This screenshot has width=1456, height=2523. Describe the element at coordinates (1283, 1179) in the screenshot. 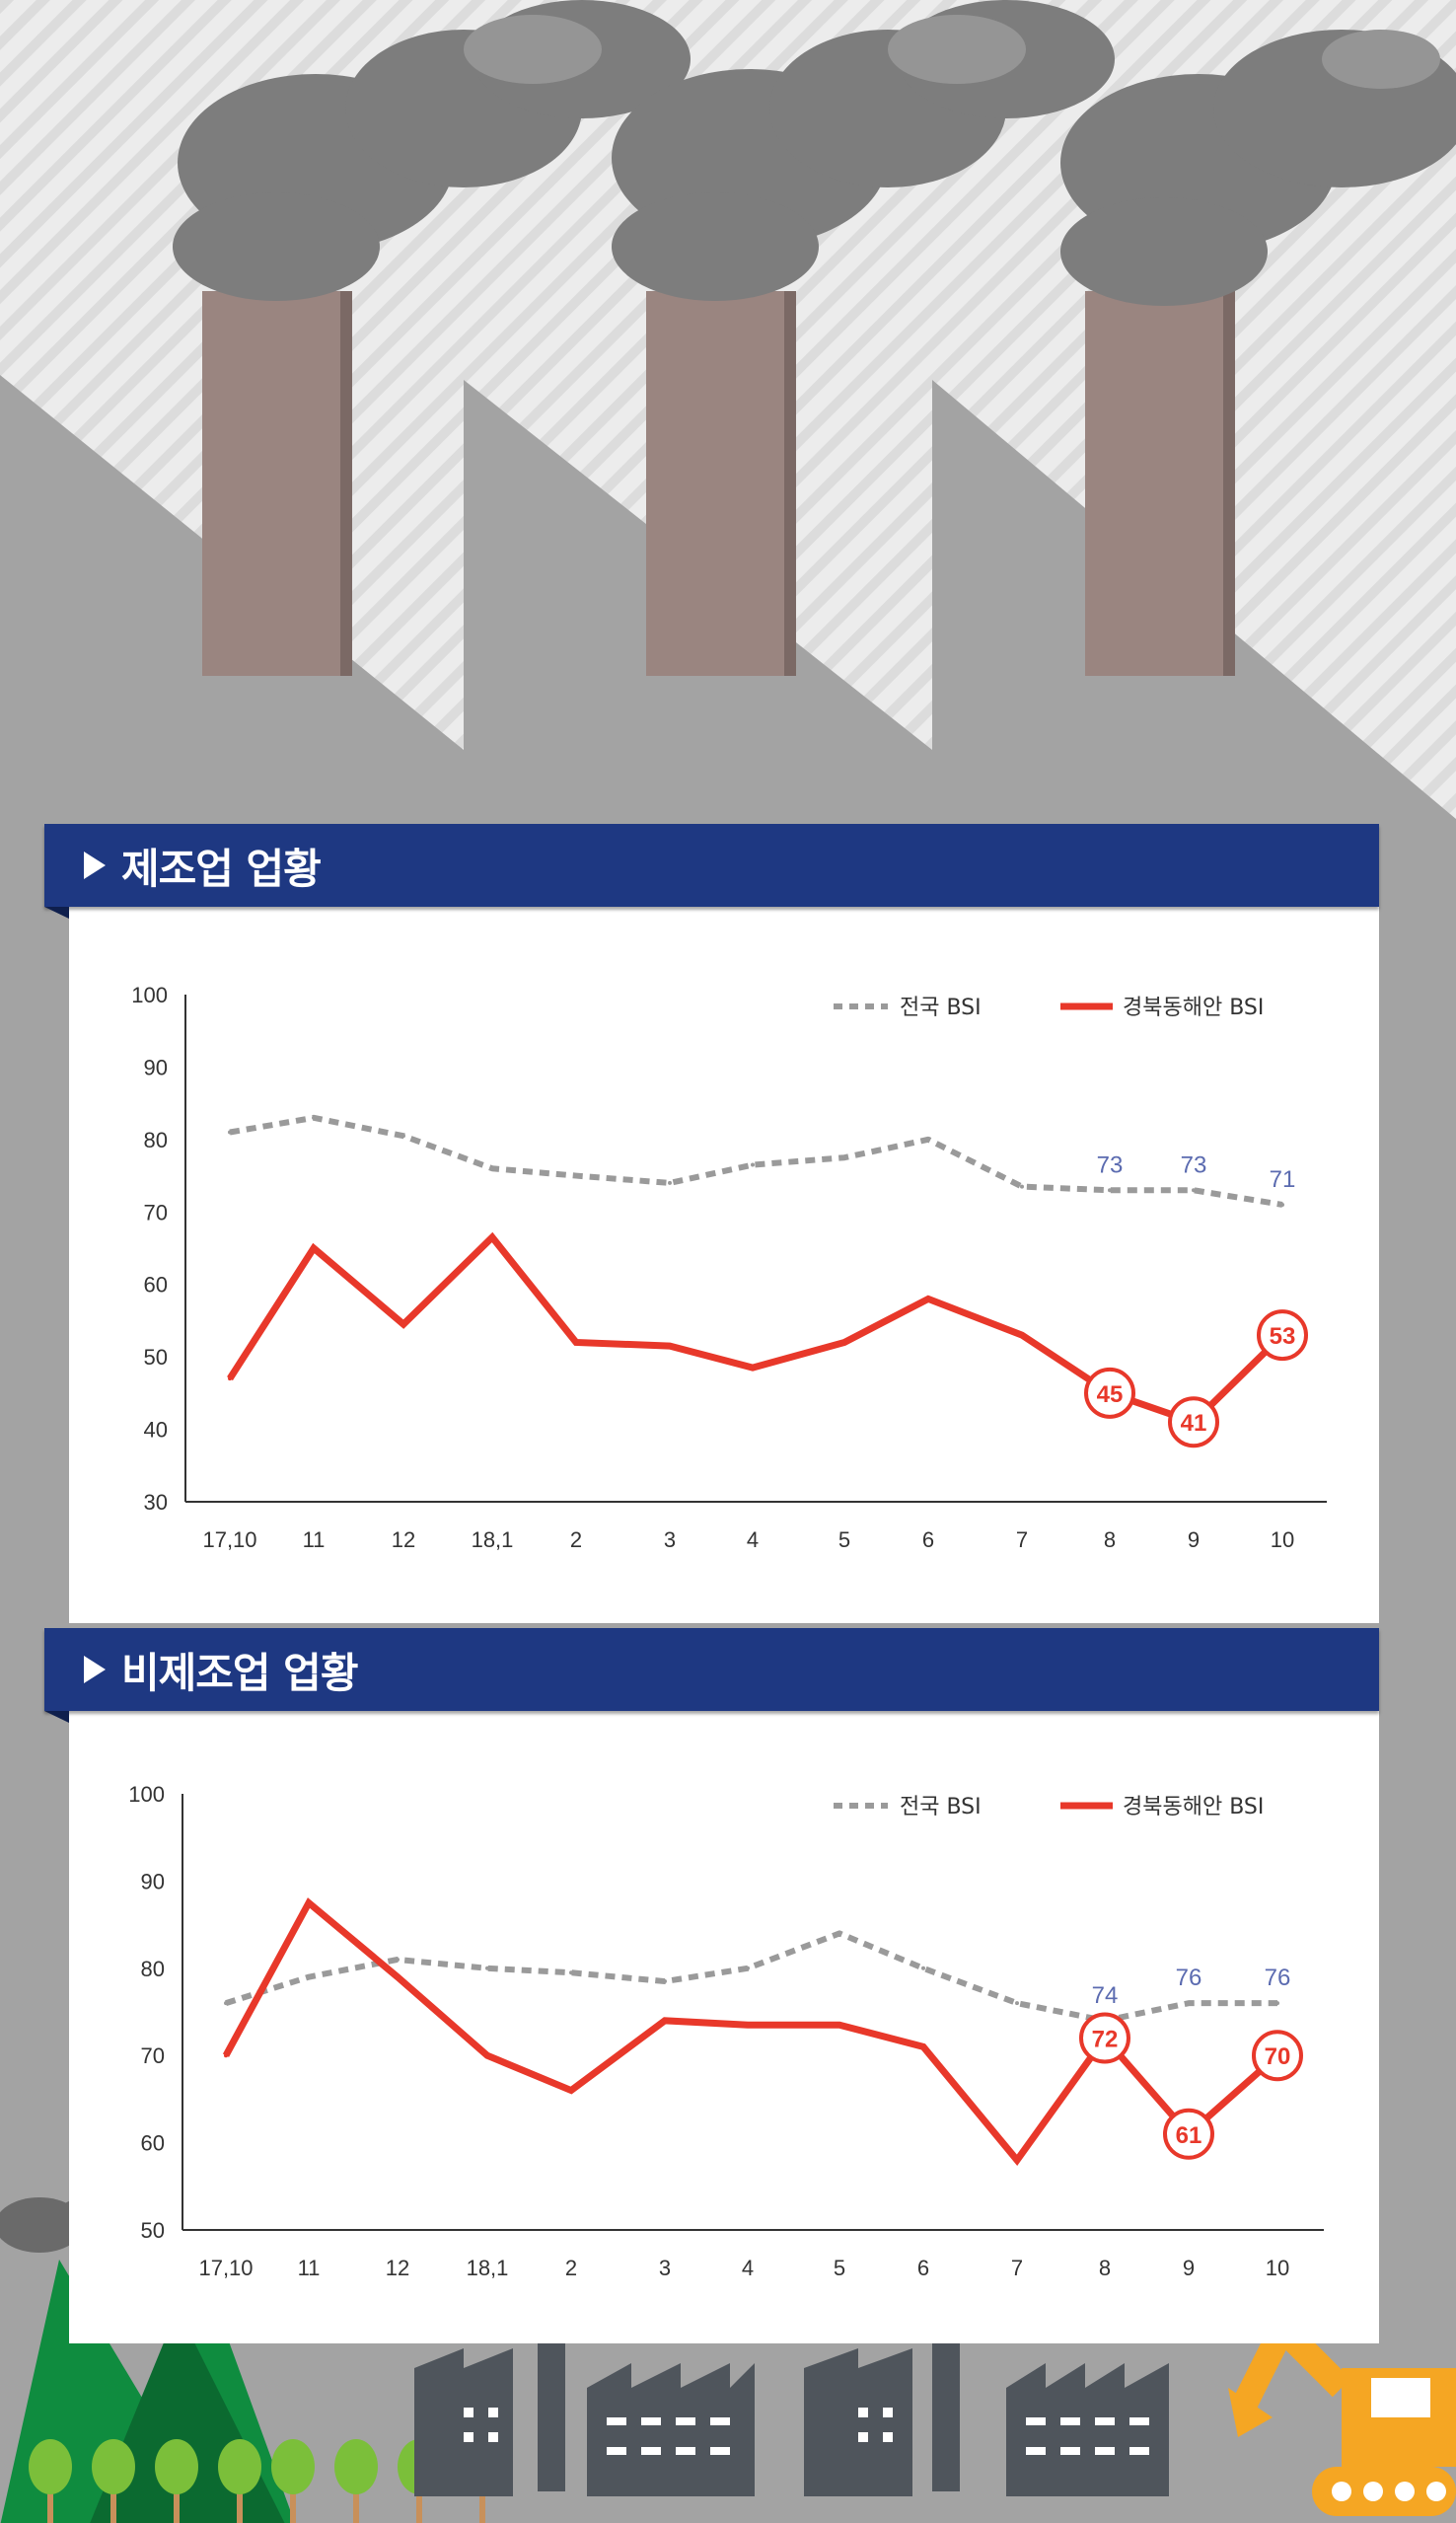

I see `data-label-national: 71` at that location.